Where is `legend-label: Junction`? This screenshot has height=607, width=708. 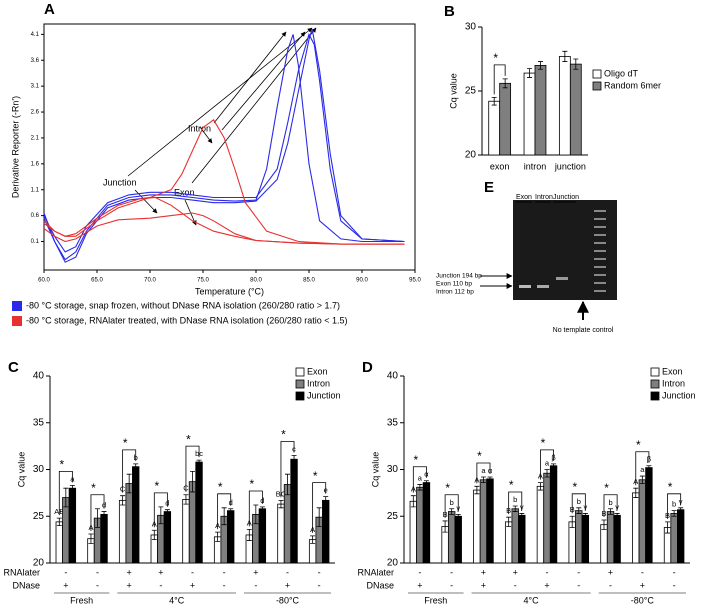 legend-label: Junction is located at coordinates (324, 395).